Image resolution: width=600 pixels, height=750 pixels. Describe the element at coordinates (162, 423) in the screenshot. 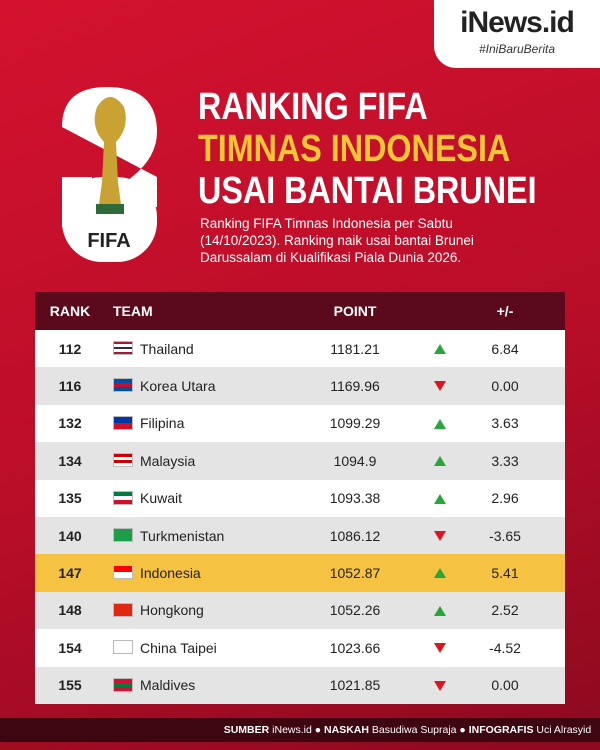

I see `team: Filipina` at that location.